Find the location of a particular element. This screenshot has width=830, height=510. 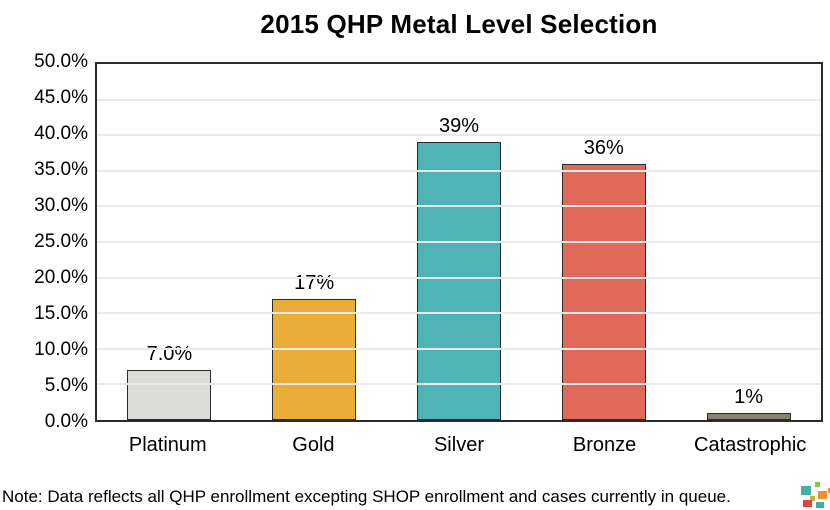

y-tick-label: 35.0% is located at coordinates (61, 169).